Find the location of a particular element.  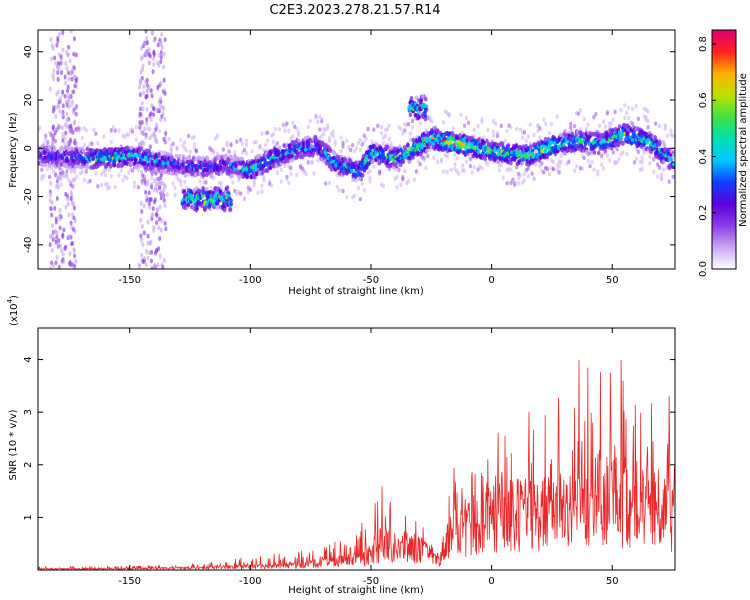

snr-x-label: Height of straight line (km) is located at coordinates (356, 590).